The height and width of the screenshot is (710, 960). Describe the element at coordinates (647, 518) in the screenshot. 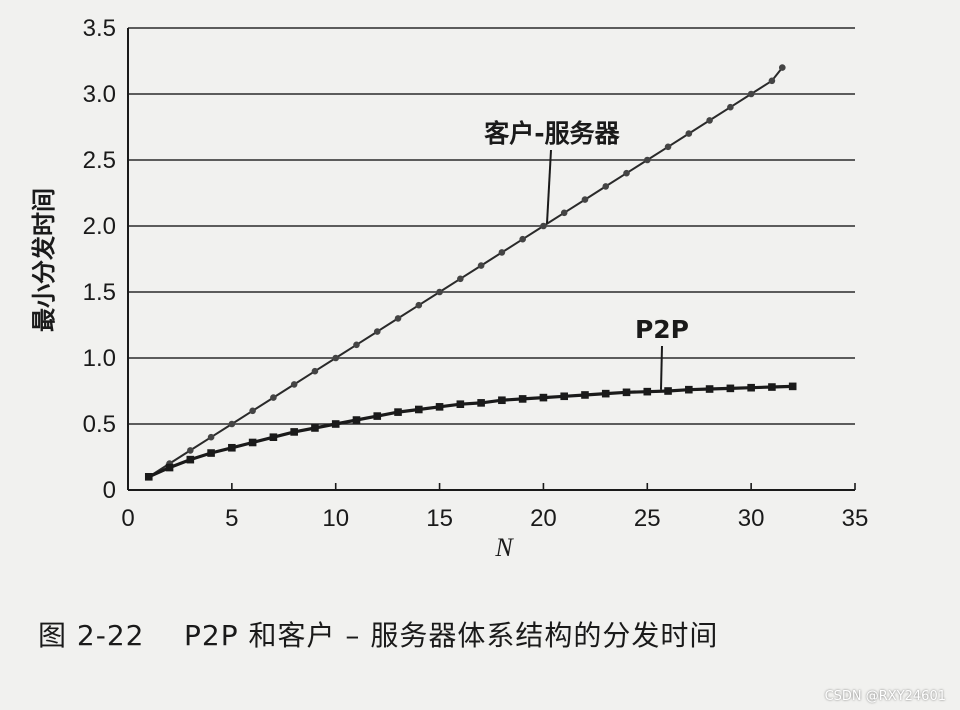

I see `x-tick-label: 25` at that location.